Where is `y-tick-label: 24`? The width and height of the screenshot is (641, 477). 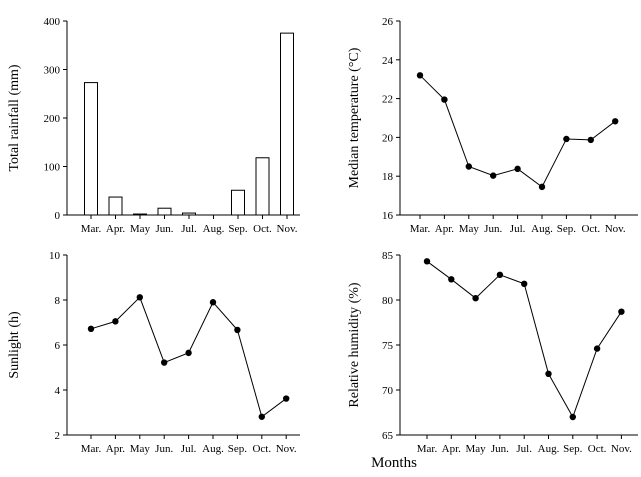 y-tick-label: 24 is located at coordinates (388, 61).